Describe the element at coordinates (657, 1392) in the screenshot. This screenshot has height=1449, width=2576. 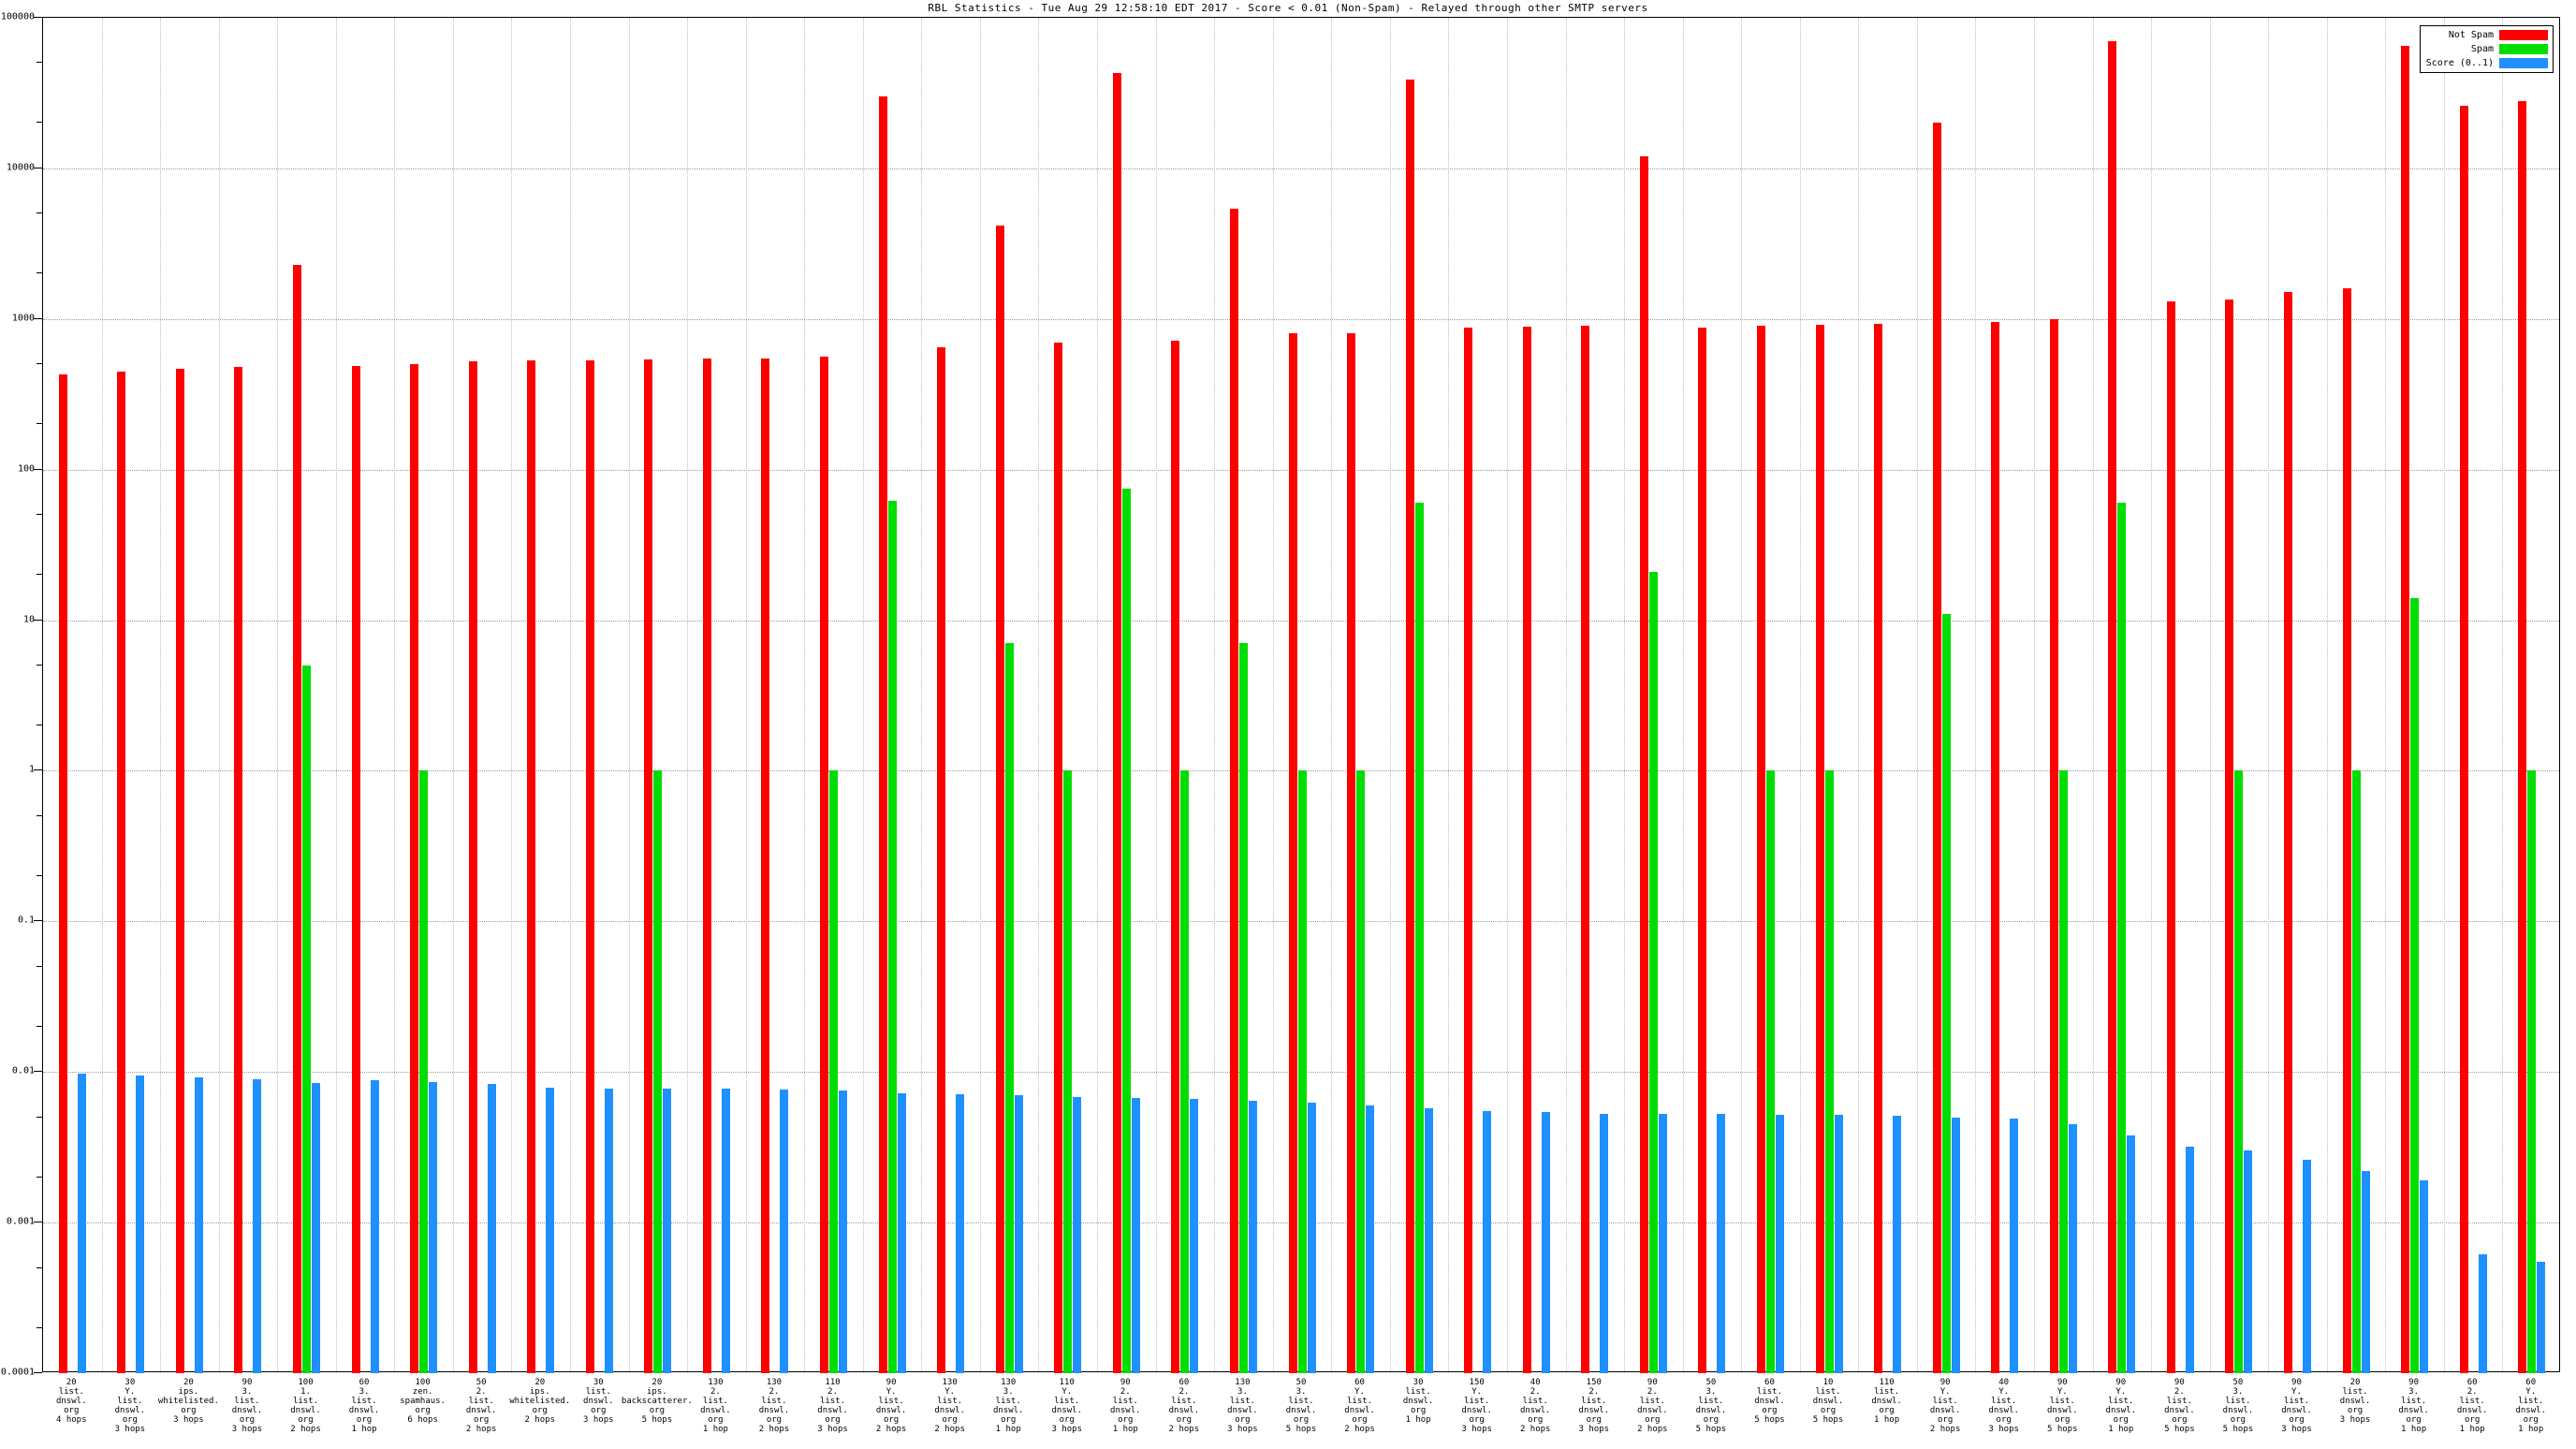
I see `x-tick-label-line: ips.` at that location.